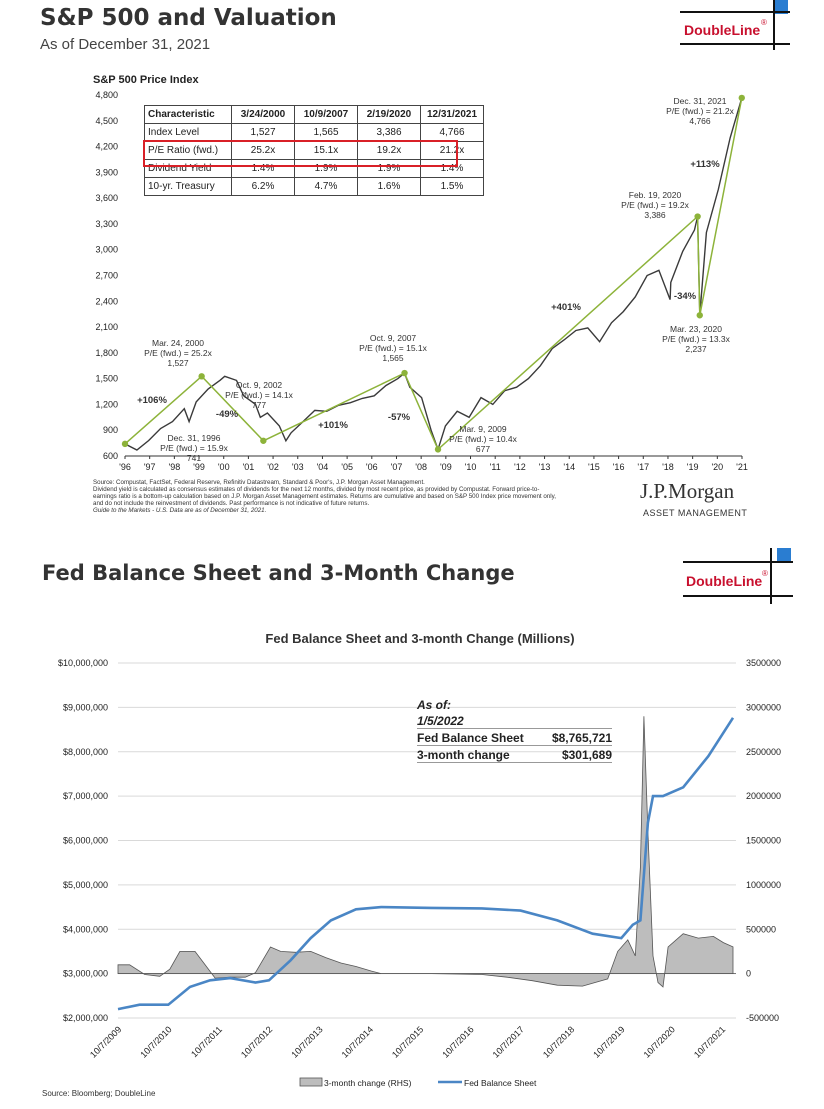 This screenshot has width=824, height=1109. Describe the element at coordinates (323, 467) in the screenshot. I see `x-tick-label: '04` at that location.